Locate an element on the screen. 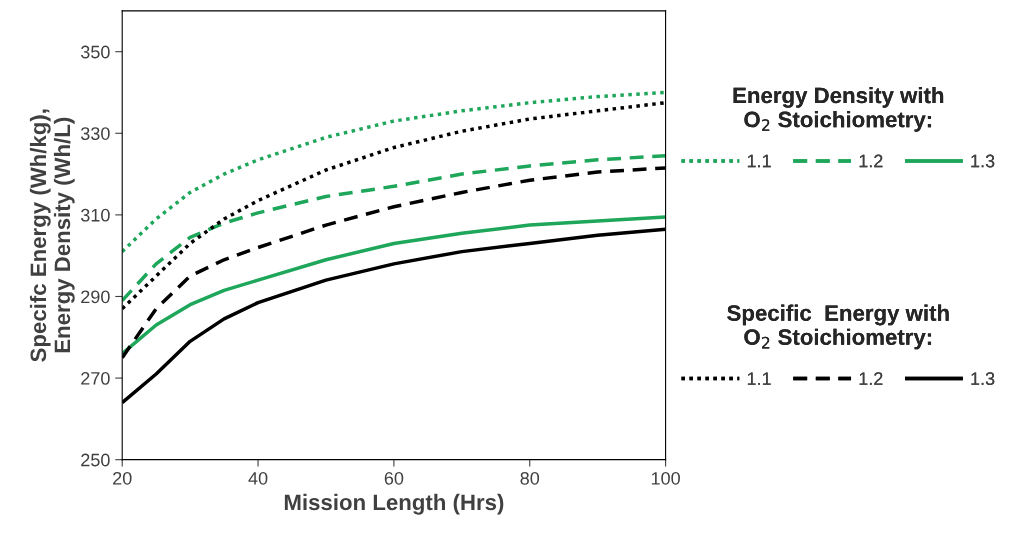 The height and width of the screenshot is (544, 1010). y-tick-label: 250 is located at coordinates (95, 460).